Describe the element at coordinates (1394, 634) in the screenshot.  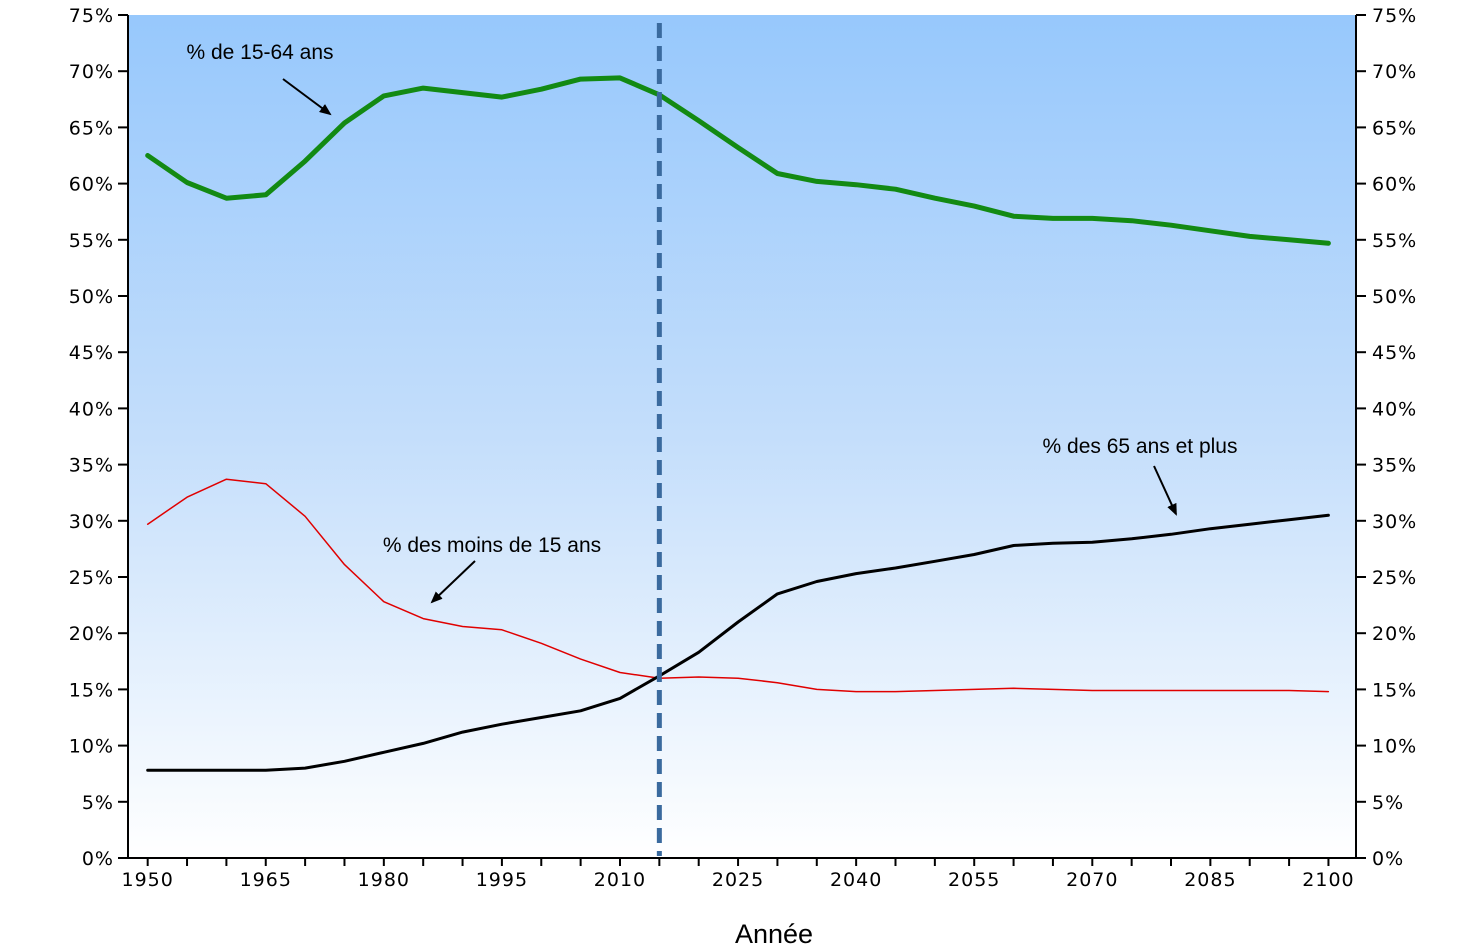
I see `right-y-tick-label: 20%` at that location.